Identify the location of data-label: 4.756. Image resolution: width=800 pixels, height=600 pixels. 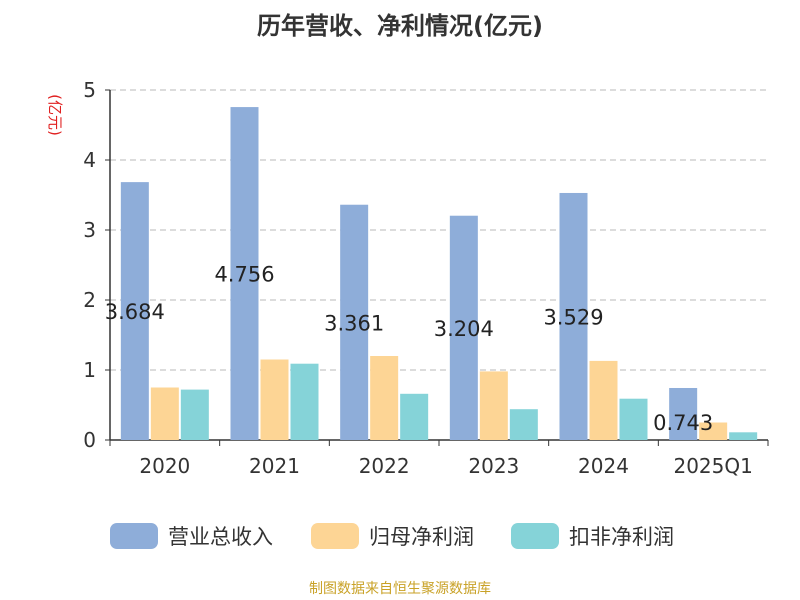
(244, 275).